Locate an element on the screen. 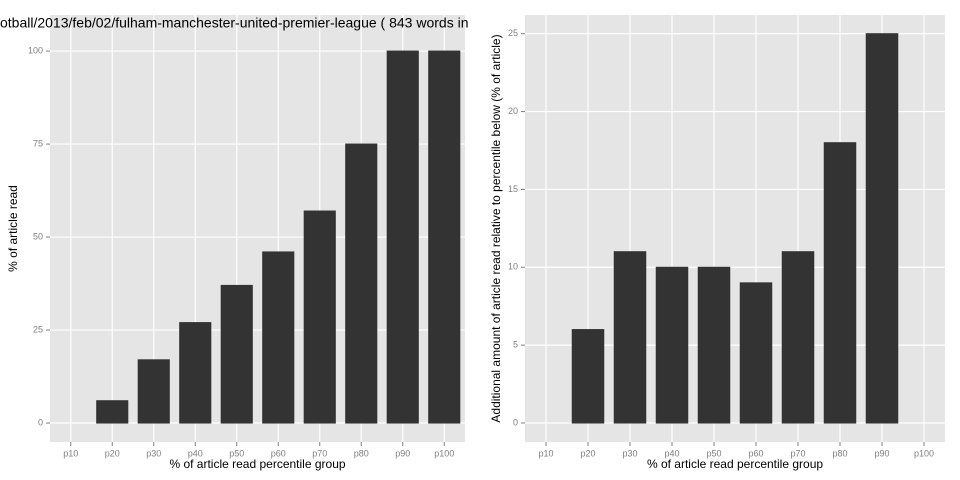 Image resolution: width=960 pixels, height=480 pixels. y-tick-label: 5 is located at coordinates (515, 345).